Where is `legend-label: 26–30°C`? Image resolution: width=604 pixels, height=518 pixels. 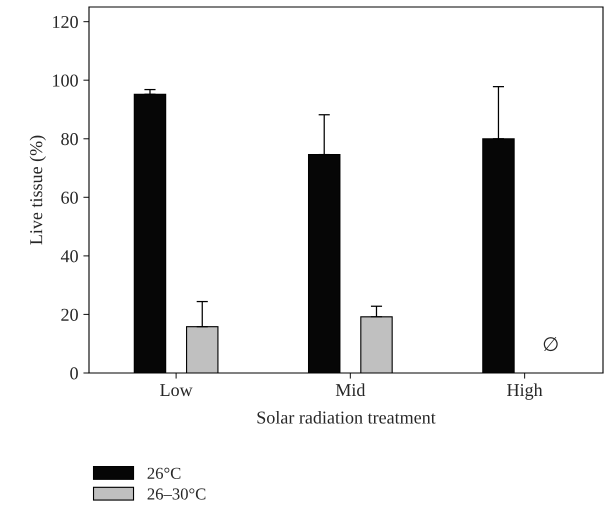 legend-label: 26–30°C is located at coordinates (177, 494).